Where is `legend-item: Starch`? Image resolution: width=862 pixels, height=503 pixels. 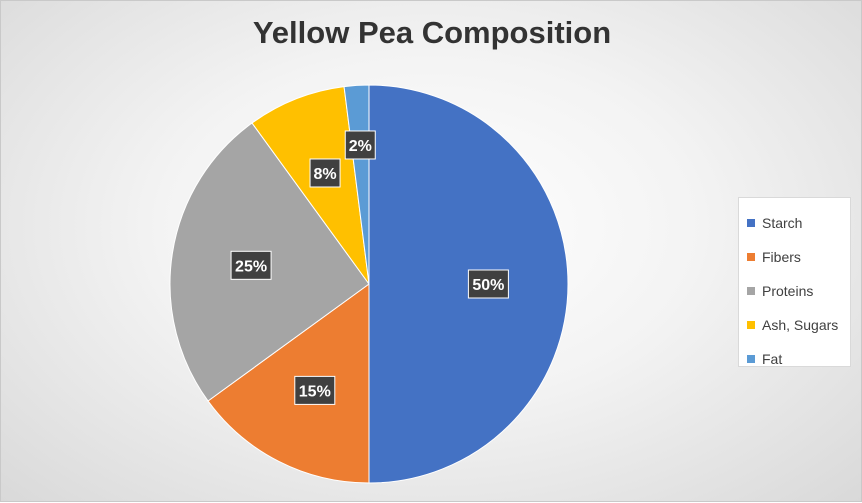 legend-item: Starch is located at coordinates (798, 223).